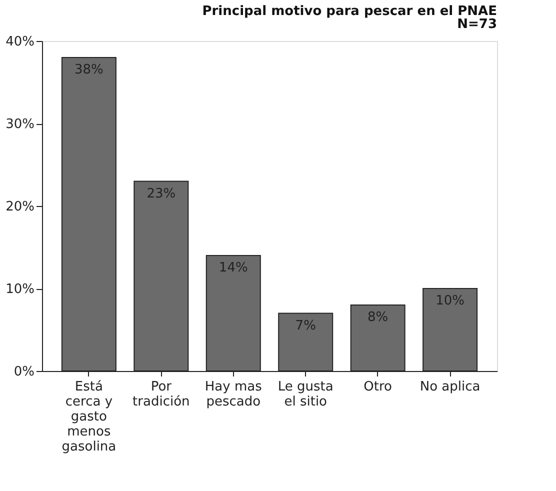 Image resolution: width=556 pixels, height=491 pixels. Describe the element at coordinates (20, 289) in the screenshot. I see `y-tick-label: 10%` at that location.